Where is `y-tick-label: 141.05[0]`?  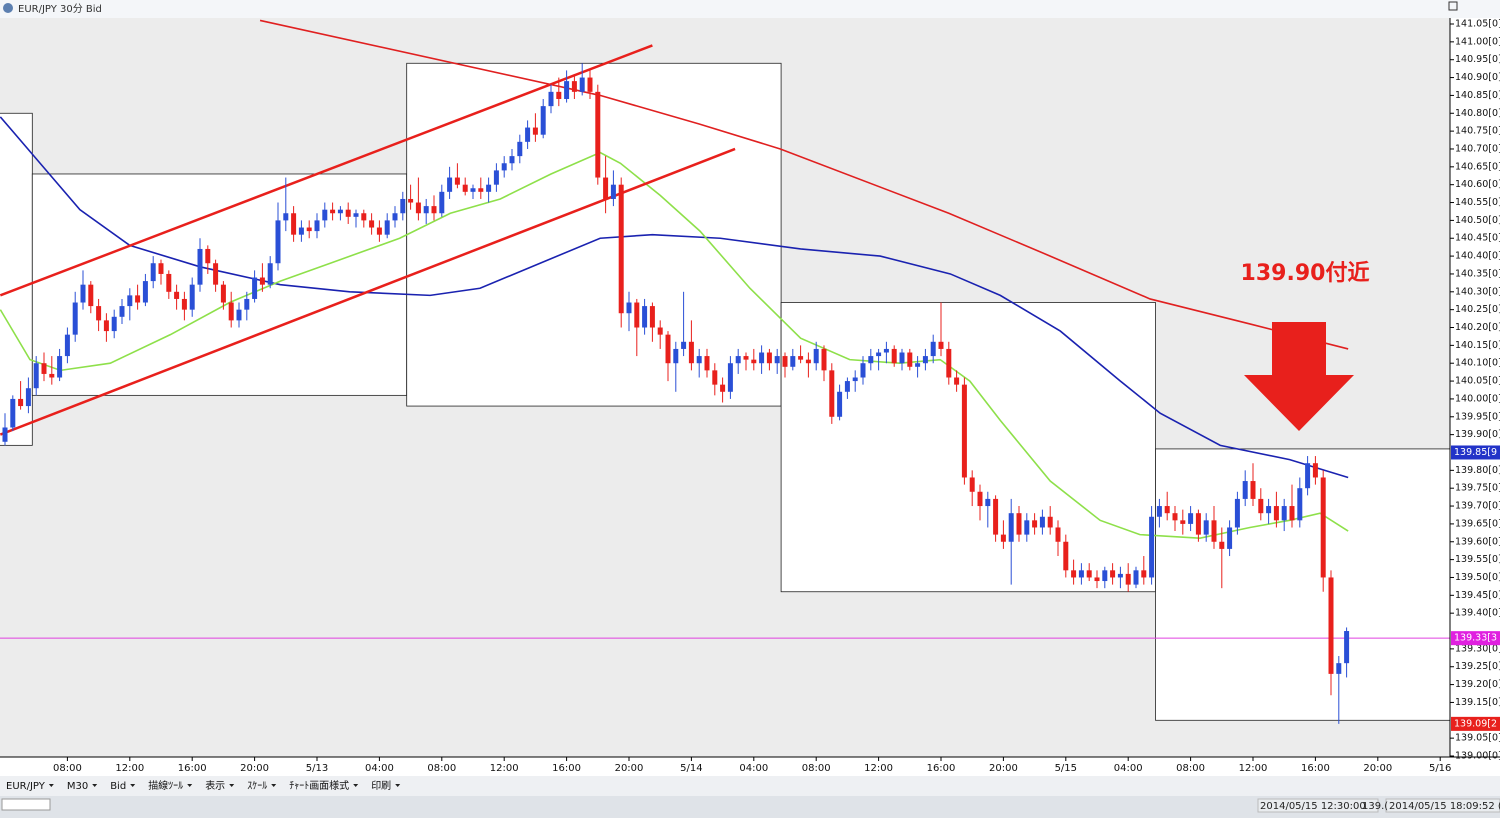
y-tick-label: 141.05[0] is located at coordinates (1477, 24).